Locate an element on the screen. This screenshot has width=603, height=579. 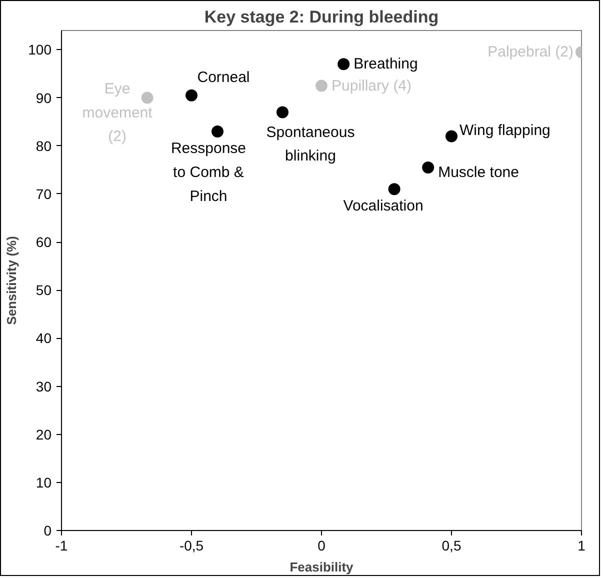
y-tick-label: 0 is located at coordinates (48, 530).